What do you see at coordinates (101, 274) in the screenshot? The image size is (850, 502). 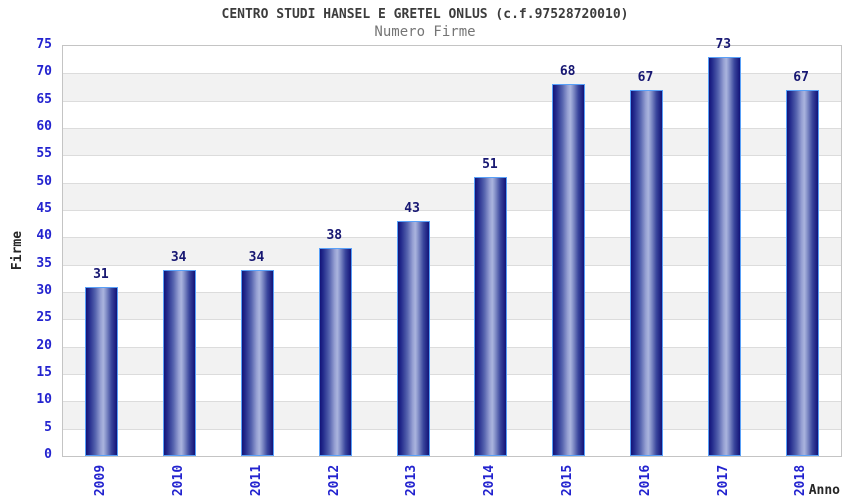 I see `value-label-2009: 31` at bounding box center [101, 274].